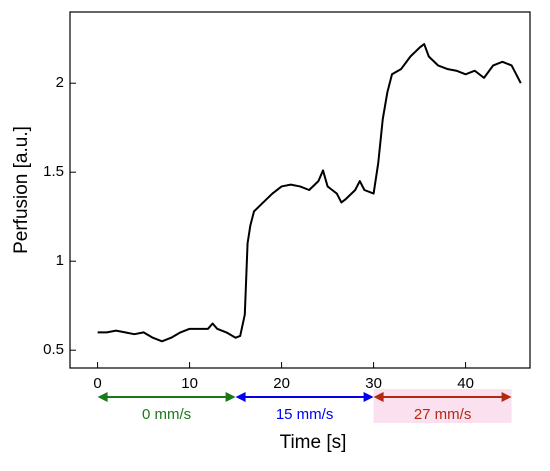 The width and height of the screenshot is (550, 471). Describe the element at coordinates (443, 414) in the screenshot. I see `annotation-label: 27 mm/s` at that location.